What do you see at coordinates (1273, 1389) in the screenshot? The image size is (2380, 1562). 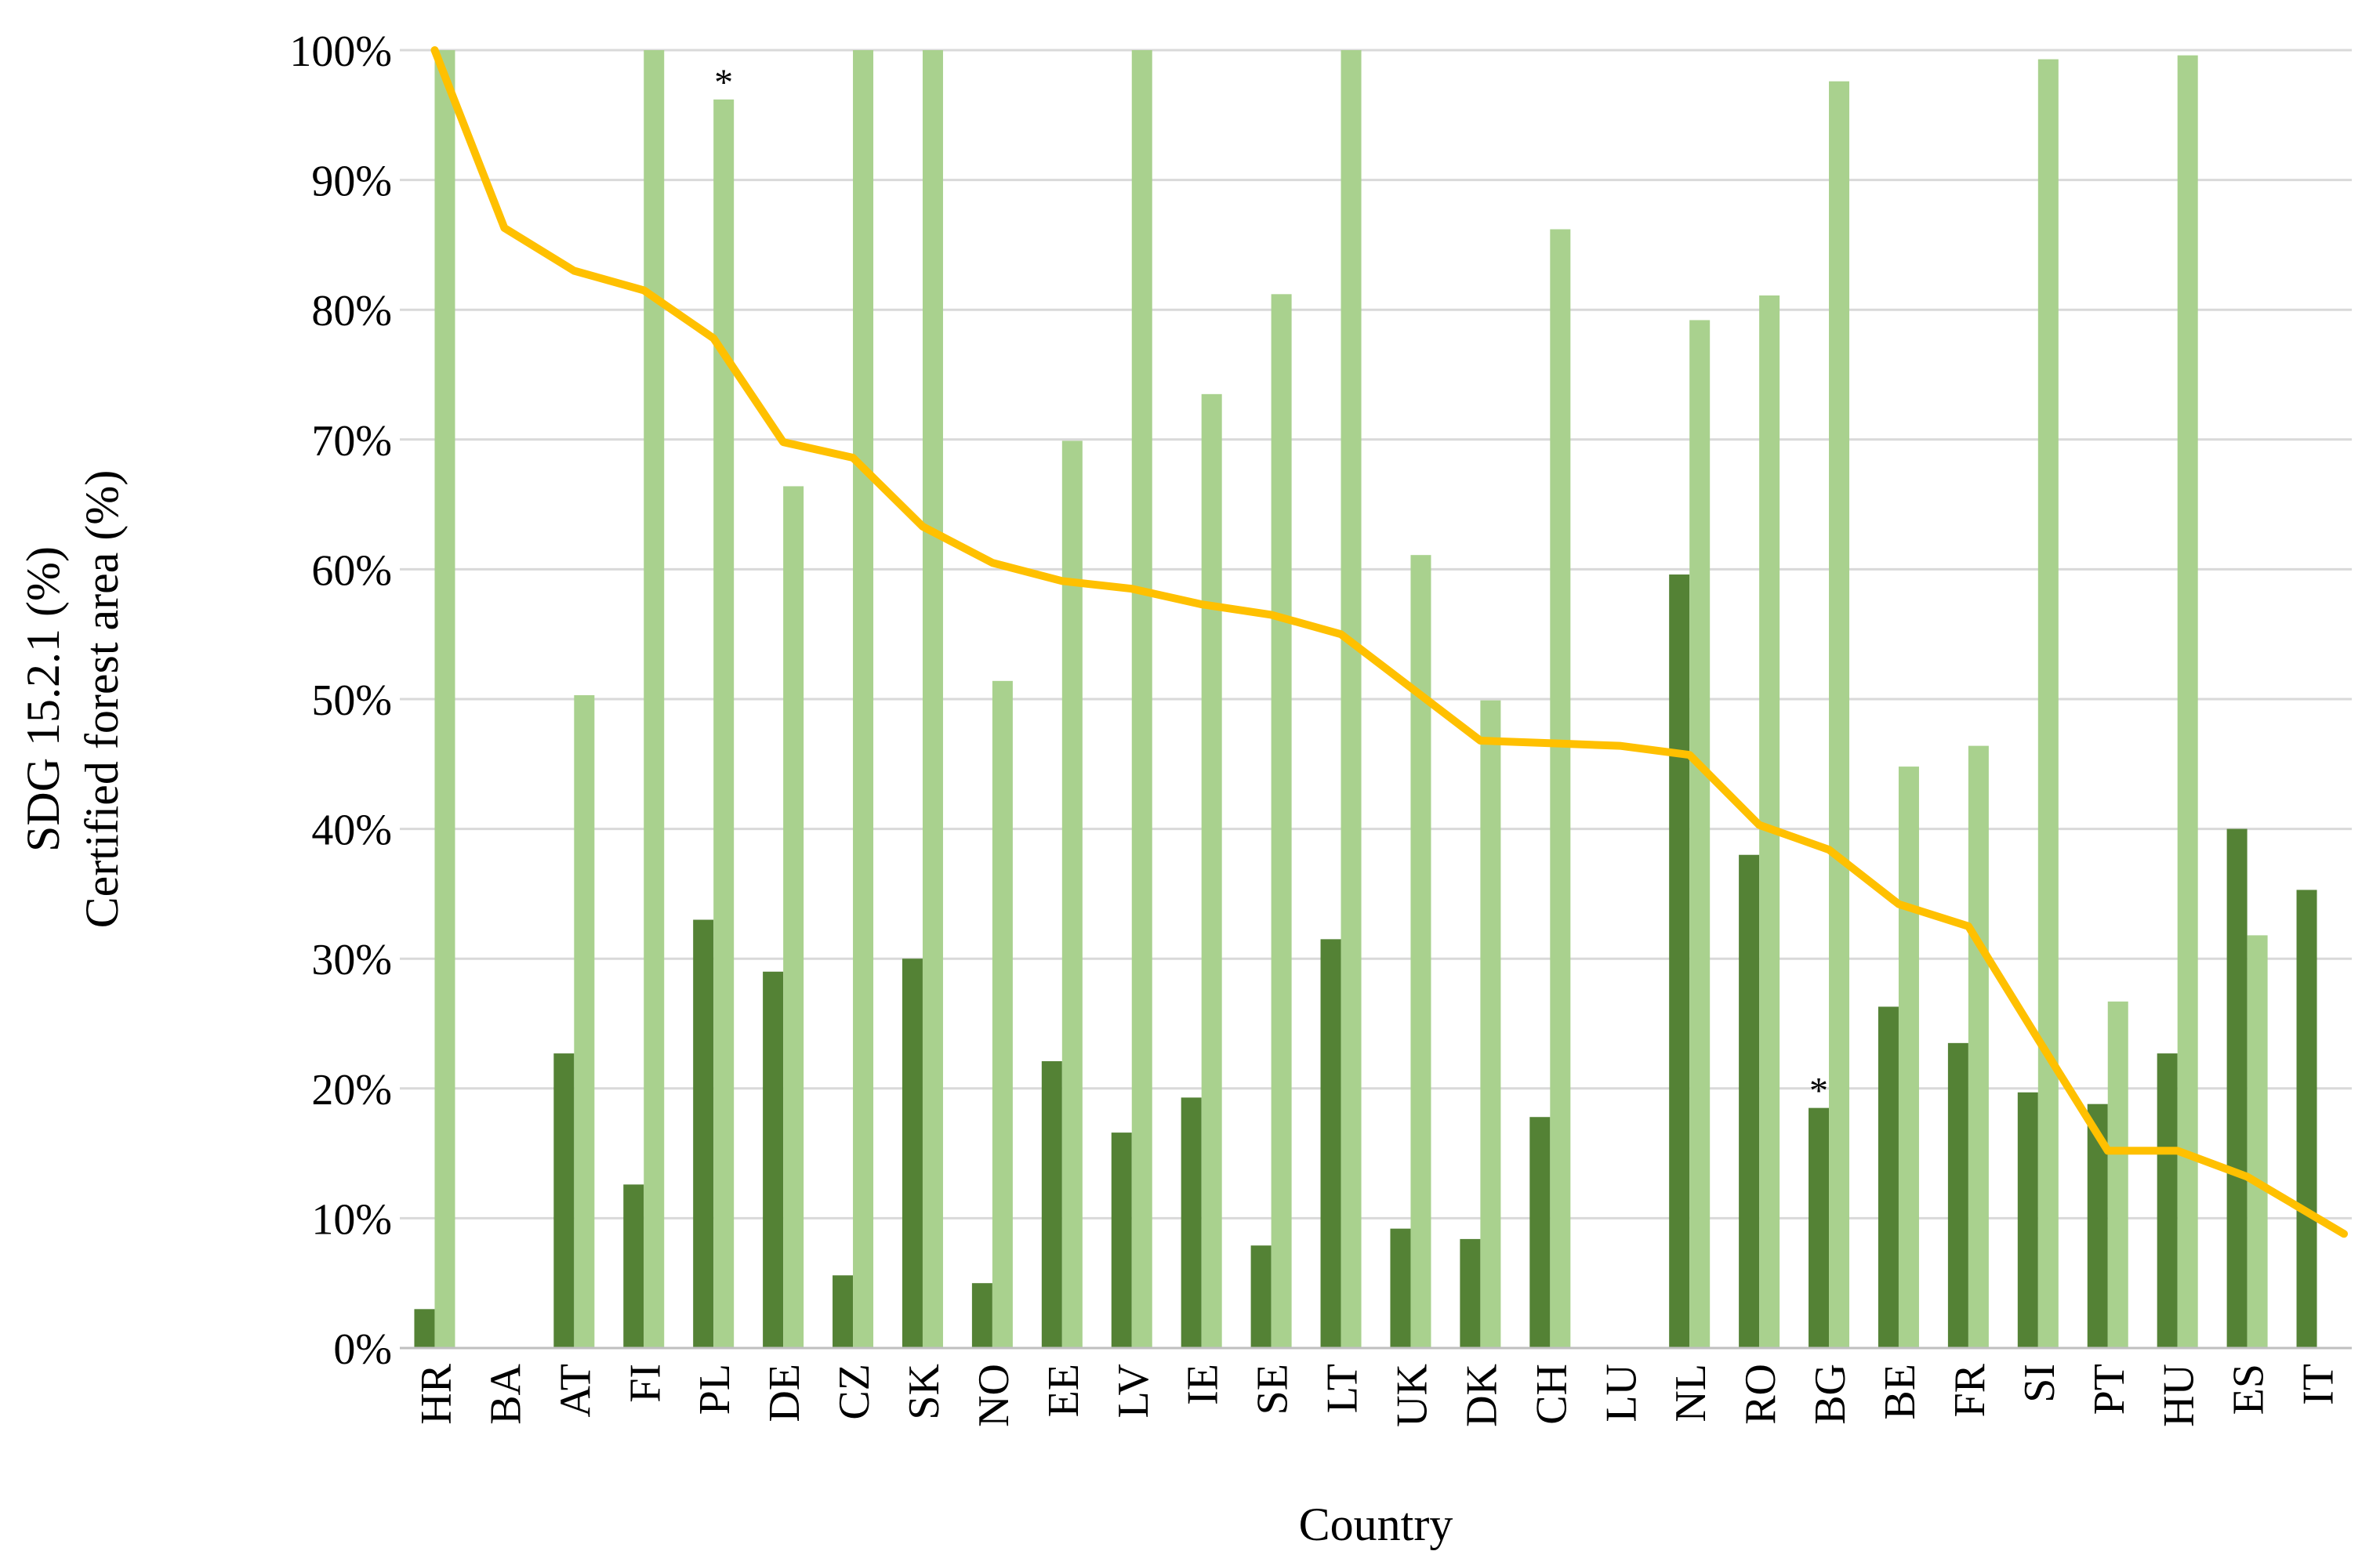 I see `x-tick-label: SE` at bounding box center [1273, 1389].